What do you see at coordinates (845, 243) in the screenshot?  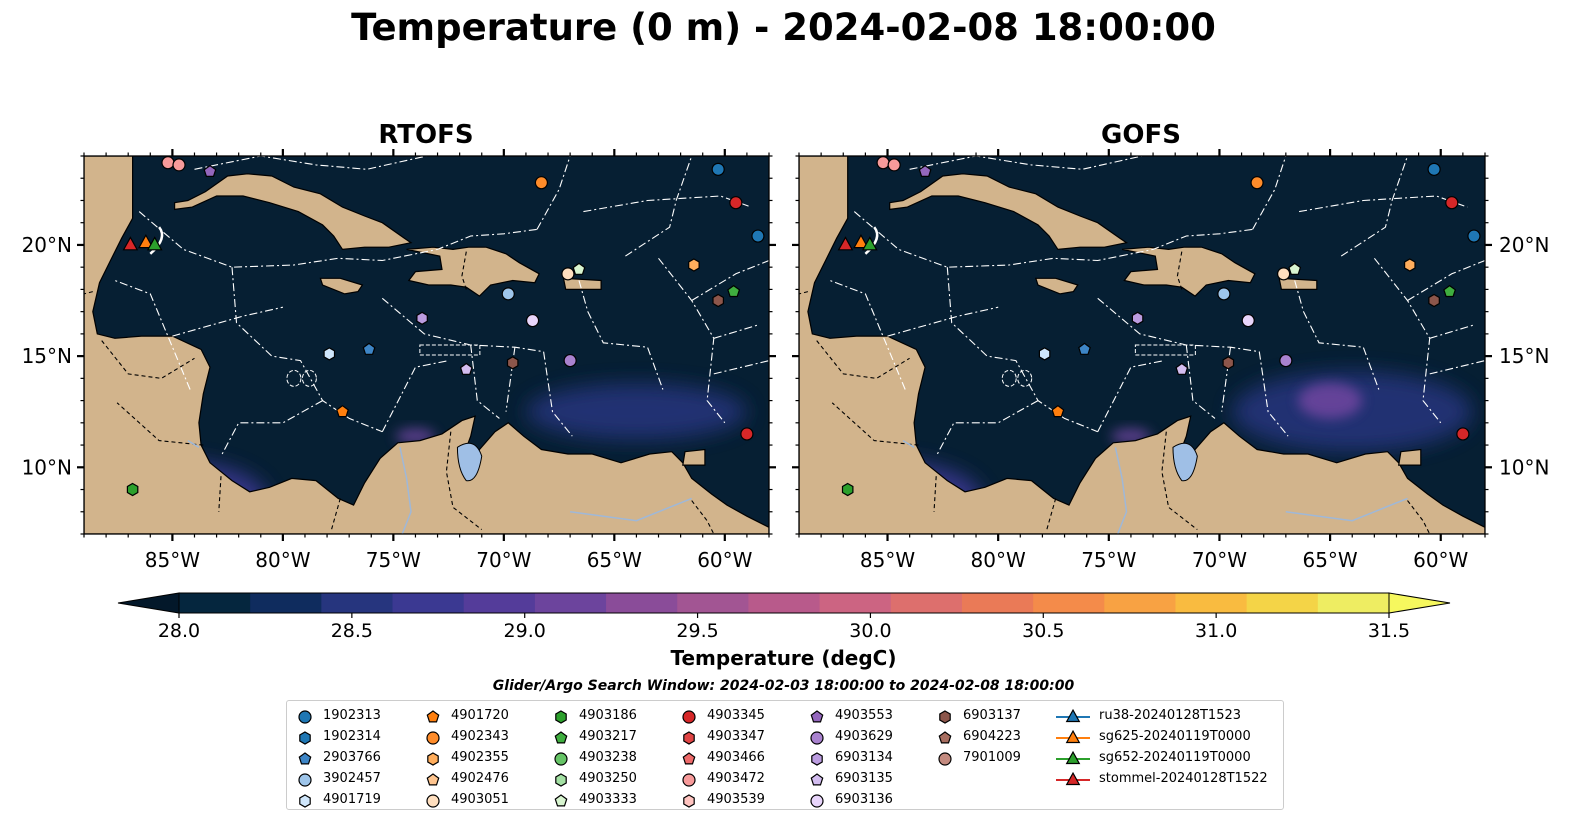 I see `glider-stommel` at bounding box center [845, 243].